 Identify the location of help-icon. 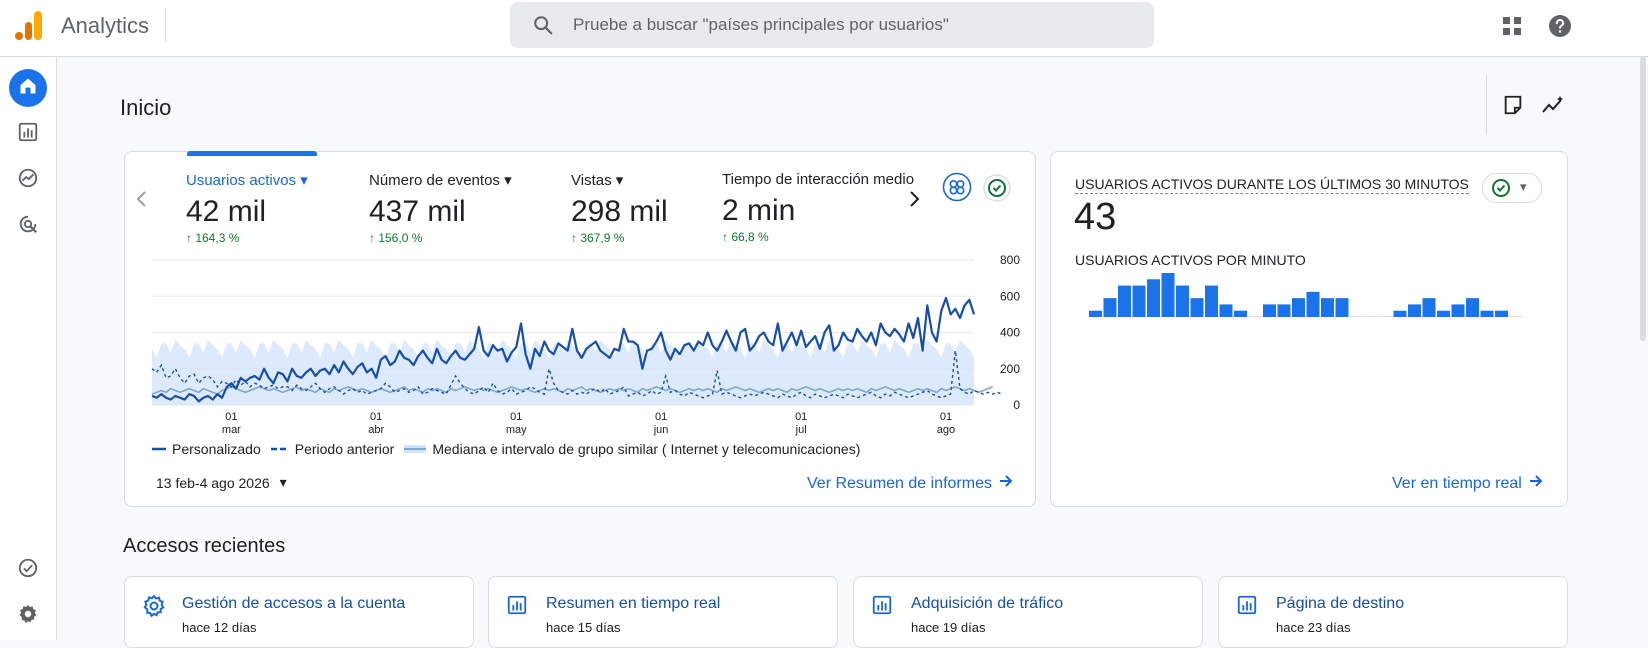
(1560, 28).